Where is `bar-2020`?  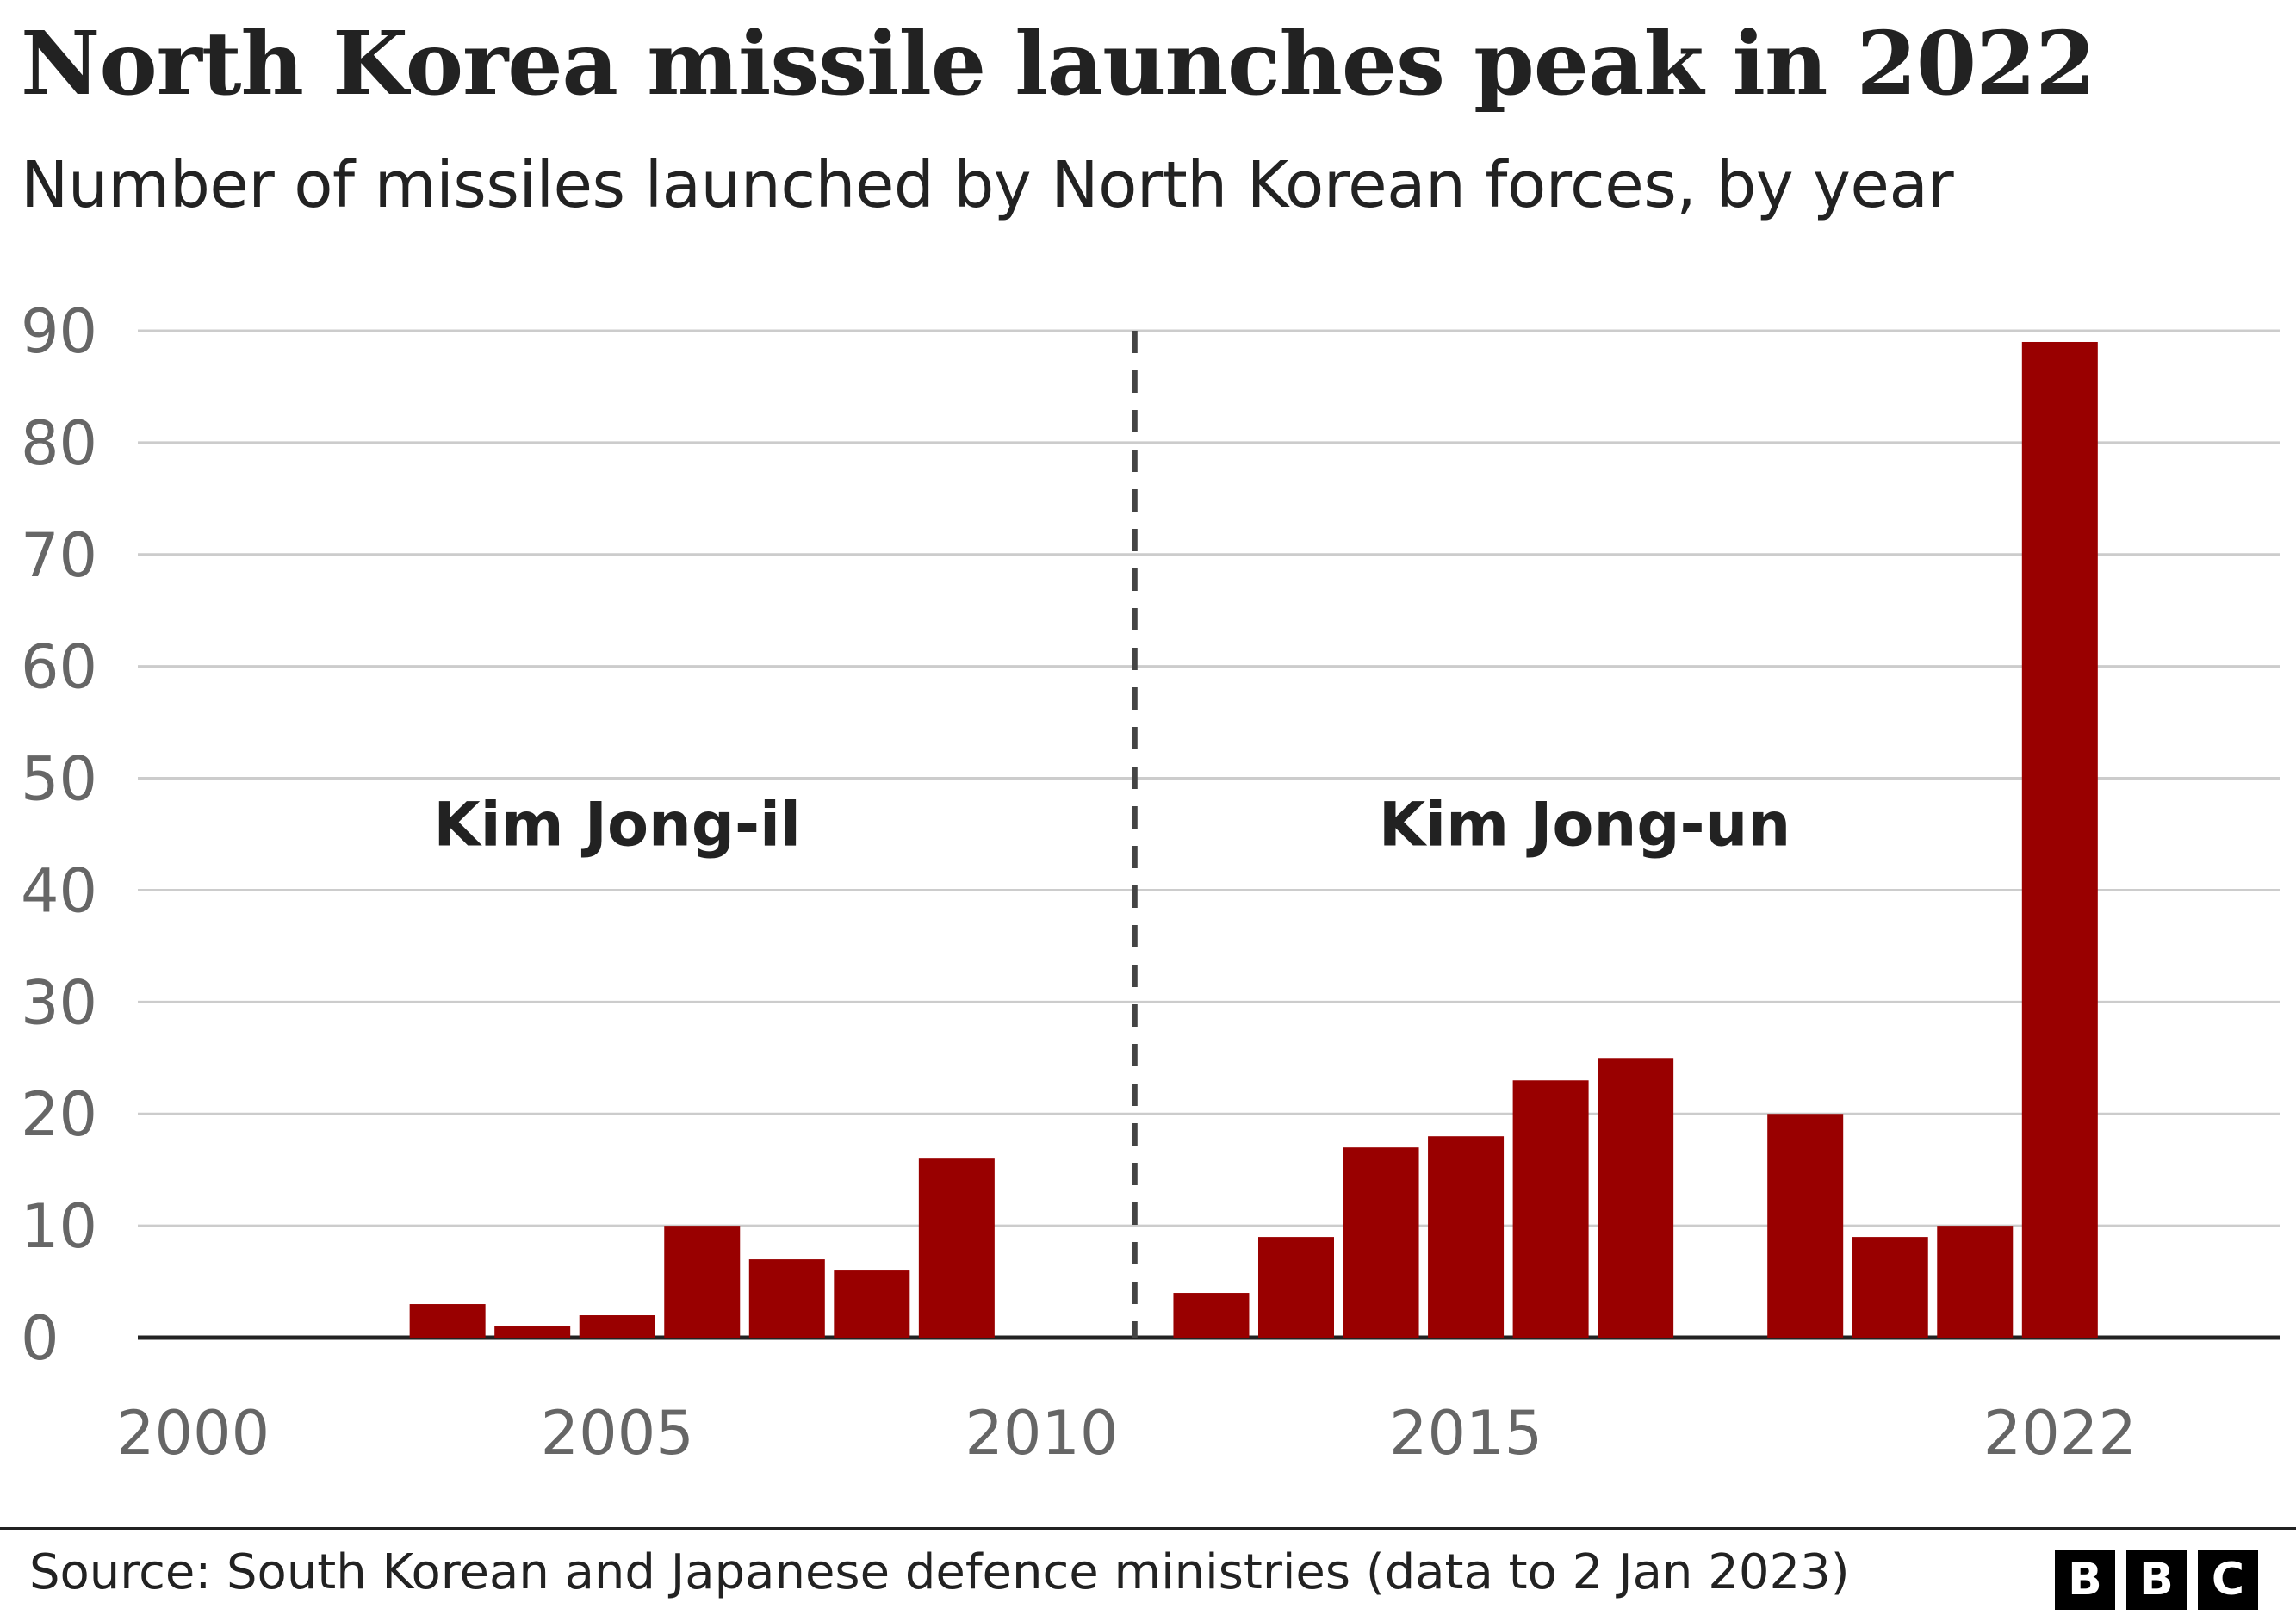 bar-2020 is located at coordinates (1890, 1287).